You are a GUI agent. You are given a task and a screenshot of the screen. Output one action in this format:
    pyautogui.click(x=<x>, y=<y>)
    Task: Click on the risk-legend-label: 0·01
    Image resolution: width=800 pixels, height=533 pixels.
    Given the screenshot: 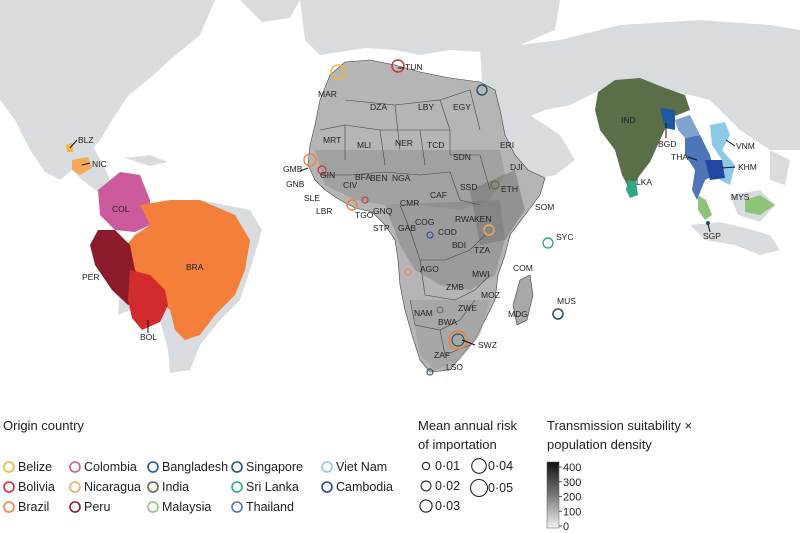 What is the action you would take?
    pyautogui.click(x=447, y=466)
    